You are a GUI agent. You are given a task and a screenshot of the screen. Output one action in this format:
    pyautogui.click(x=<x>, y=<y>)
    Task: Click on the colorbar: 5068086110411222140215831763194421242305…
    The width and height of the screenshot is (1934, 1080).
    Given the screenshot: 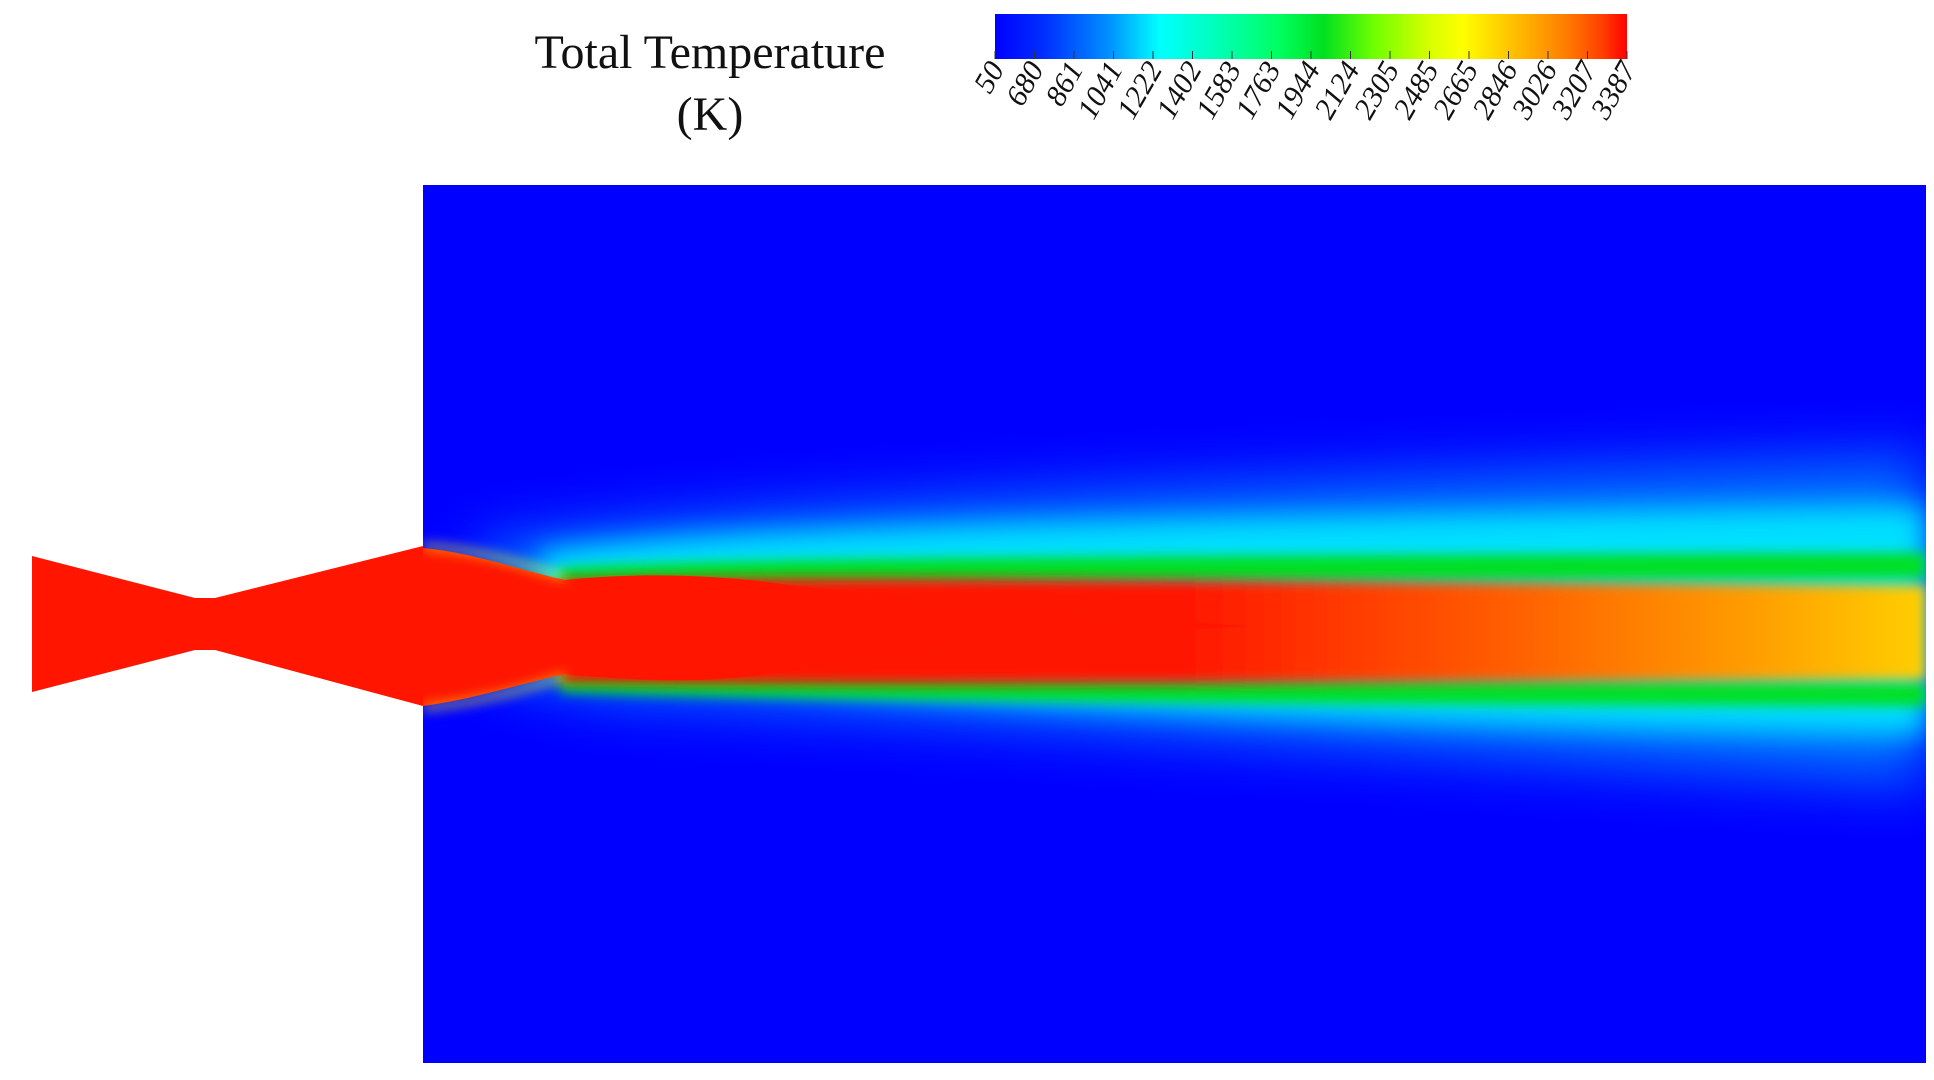 What is the action you would take?
    pyautogui.click(x=1305, y=69)
    